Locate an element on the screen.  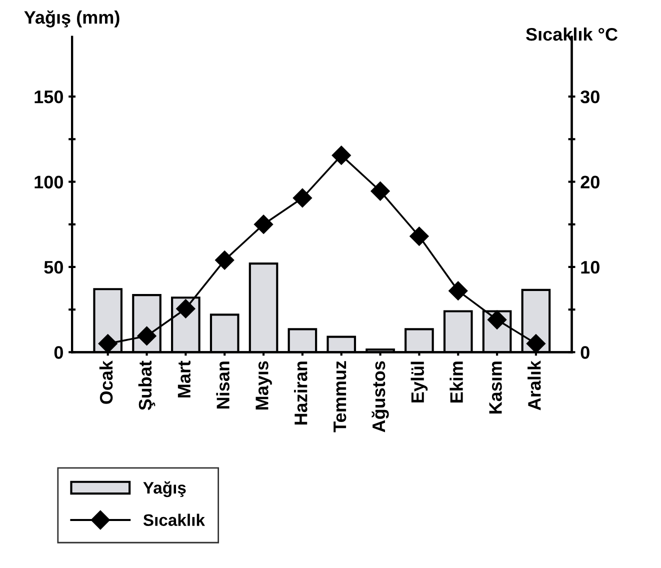
x-tick-label: Şubat is located at coordinates (147, 385).